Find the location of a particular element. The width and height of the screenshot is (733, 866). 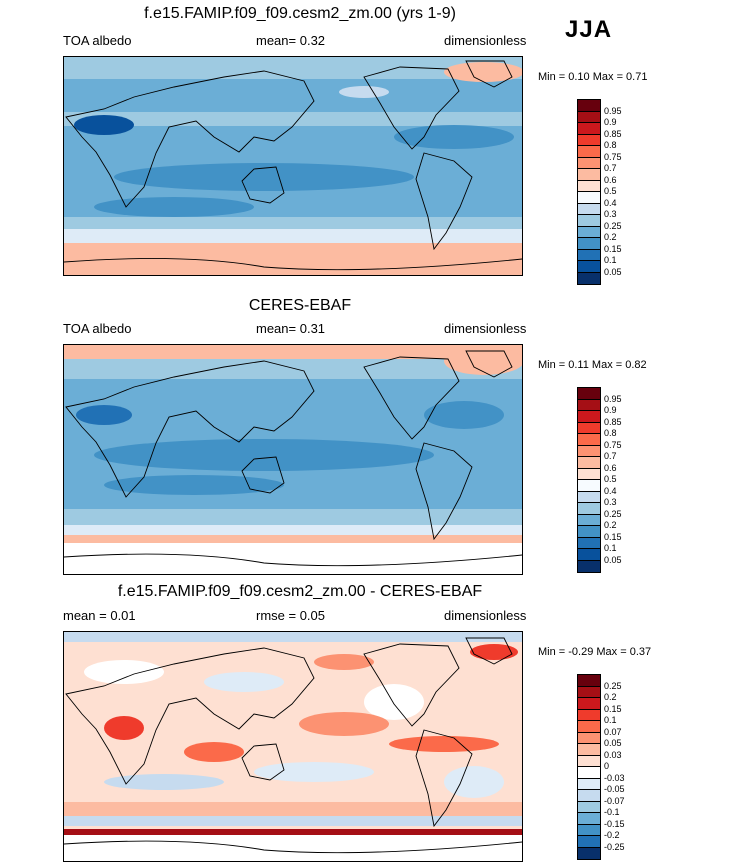

colorbar-tick-label: -0.07 is located at coordinates (614, 800).